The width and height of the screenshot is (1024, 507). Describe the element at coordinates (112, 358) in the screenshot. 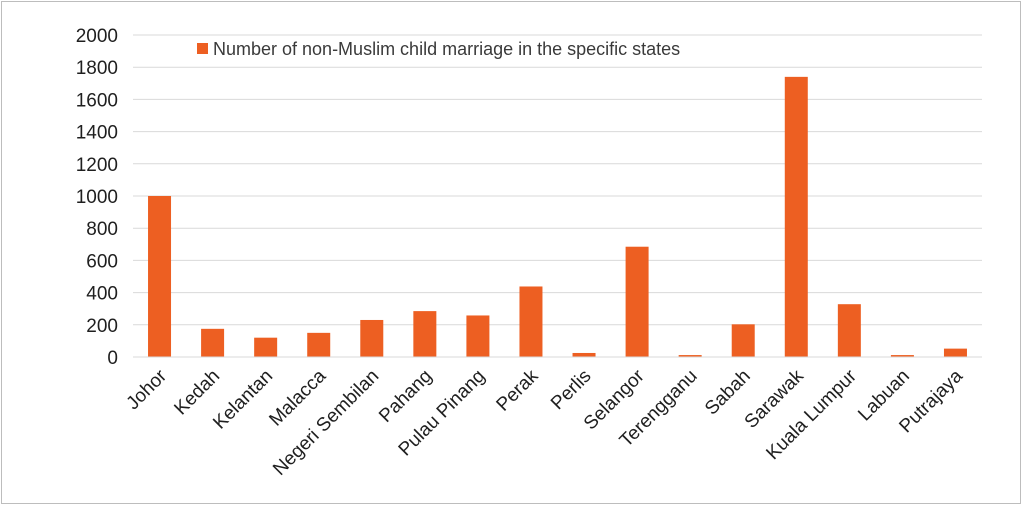

I see `y-tick-label: 0` at that location.